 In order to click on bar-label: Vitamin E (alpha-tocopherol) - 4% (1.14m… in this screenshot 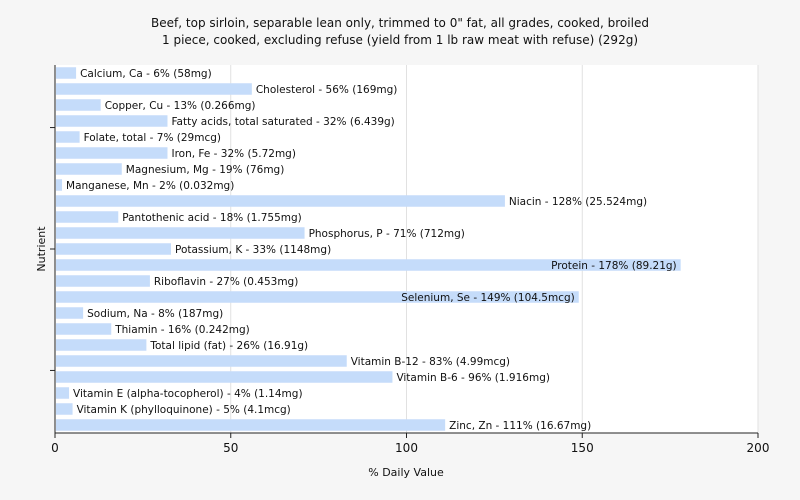, I will do `click(188, 394)`.